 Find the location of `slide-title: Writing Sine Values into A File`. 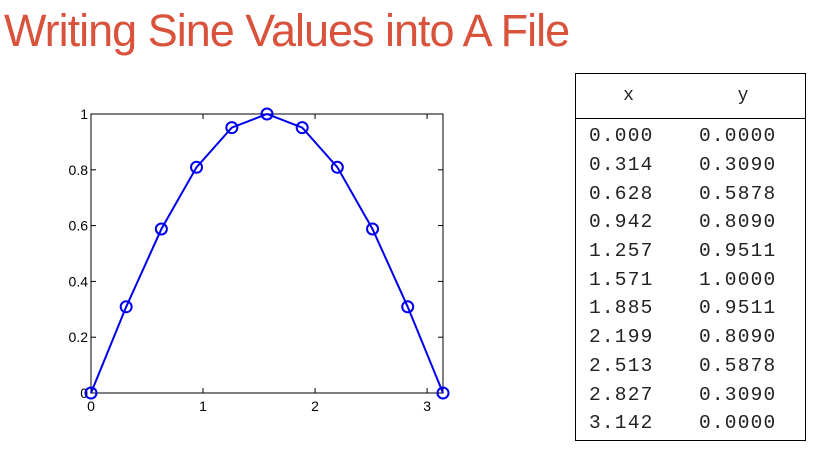

slide-title: Writing Sine Values into A File is located at coordinates (287, 30).